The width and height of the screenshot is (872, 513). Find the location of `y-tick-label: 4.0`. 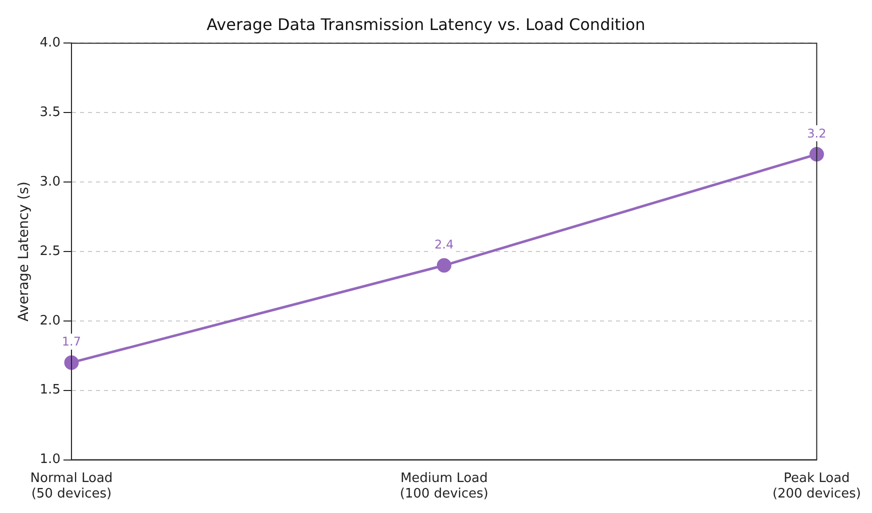

y-tick-label: 4.0 is located at coordinates (50, 43).